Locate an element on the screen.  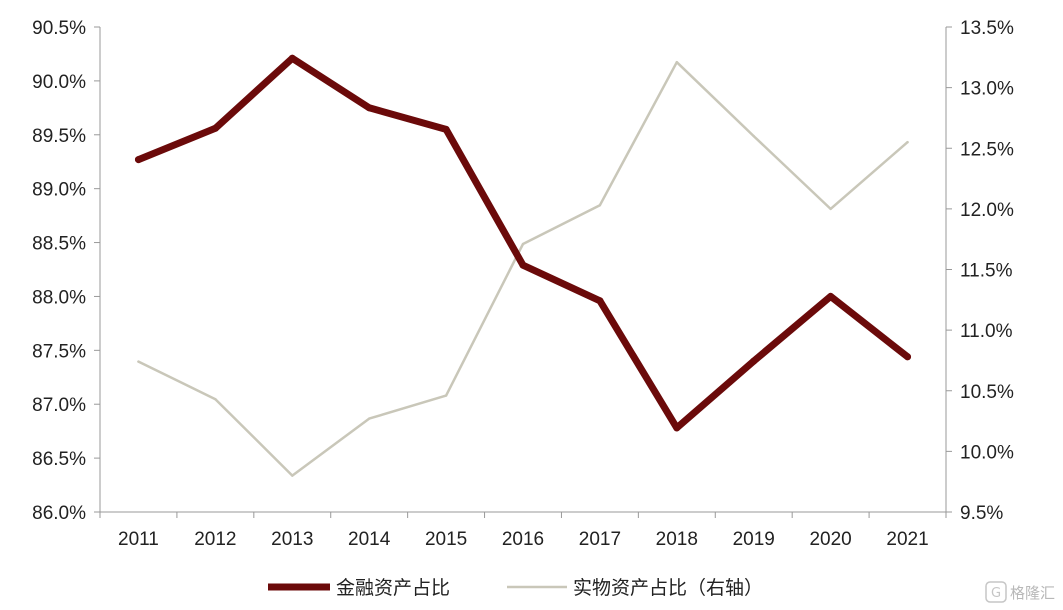
left-y-tick-label: 87.5% is located at coordinates (59, 351).